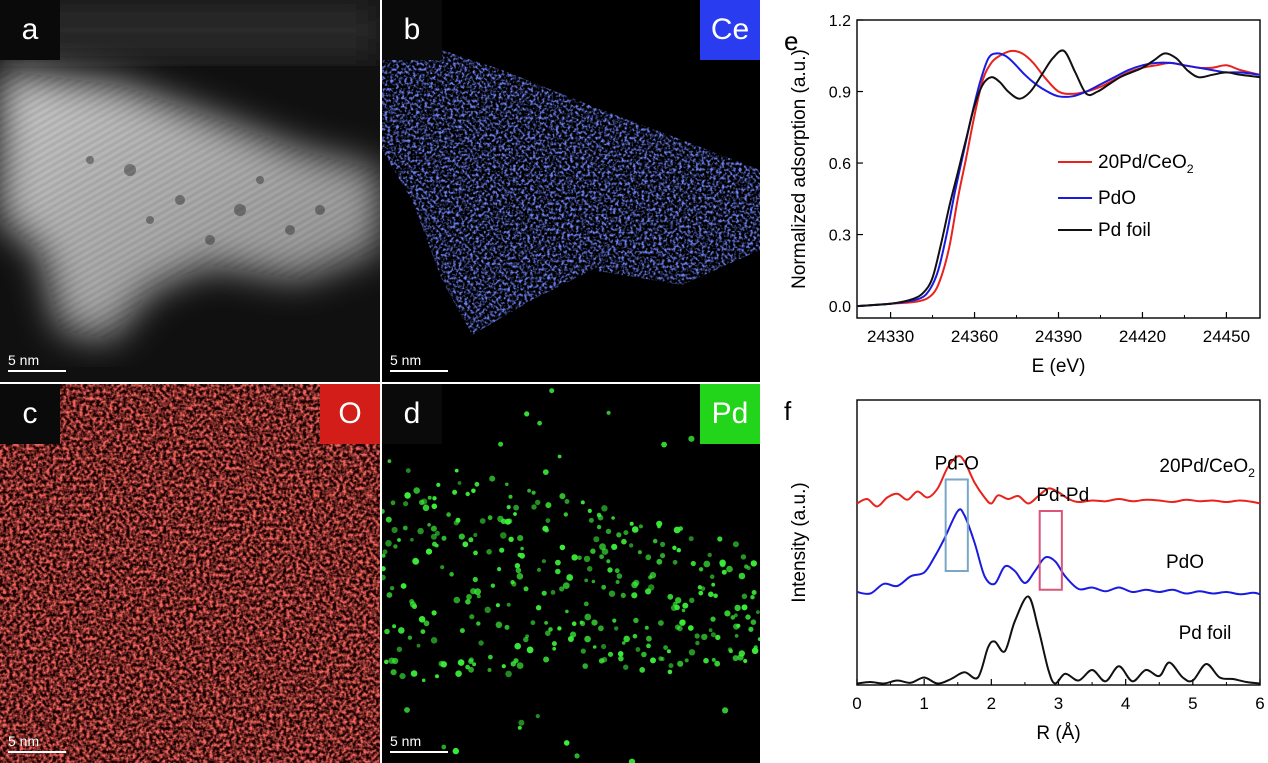 This screenshot has height=763, width=1268. What do you see at coordinates (991, 703) in the screenshot?
I see `x-tick-label: 2` at bounding box center [991, 703].